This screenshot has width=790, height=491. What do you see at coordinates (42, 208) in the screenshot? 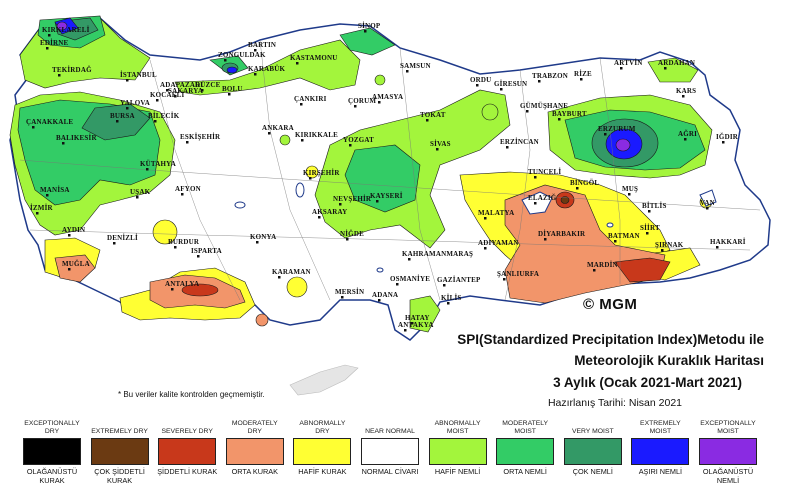
I see `city-label: İZMİR` at bounding box center [42, 208].